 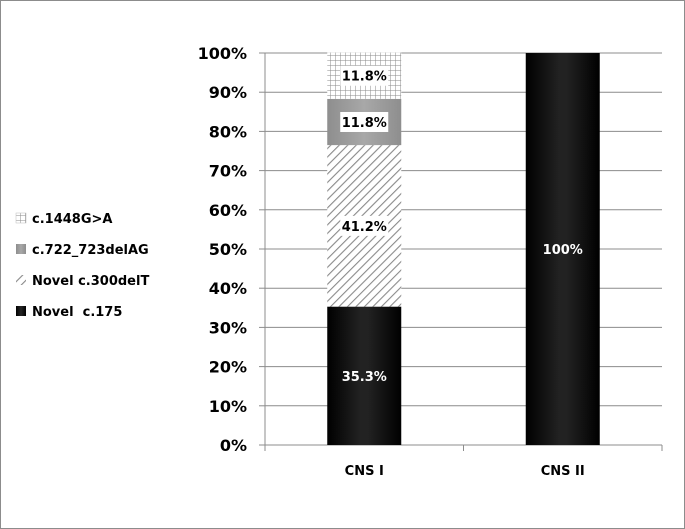 I want to click on y-tick-label: 50%, so click(x=228, y=249).